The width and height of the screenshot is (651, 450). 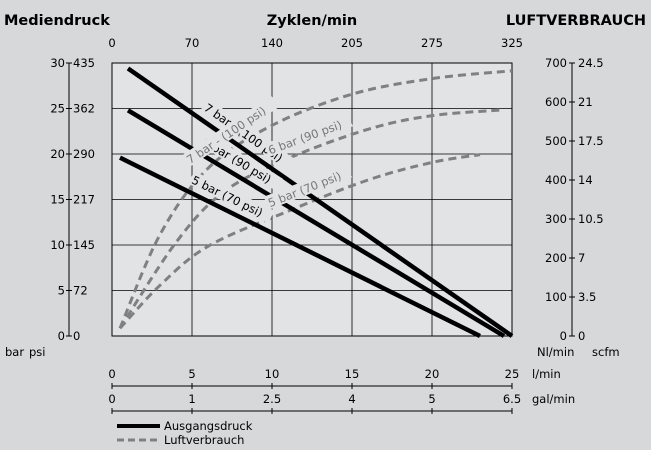 I want to click on bottom-axis-unit: l/min, so click(x=546, y=374).